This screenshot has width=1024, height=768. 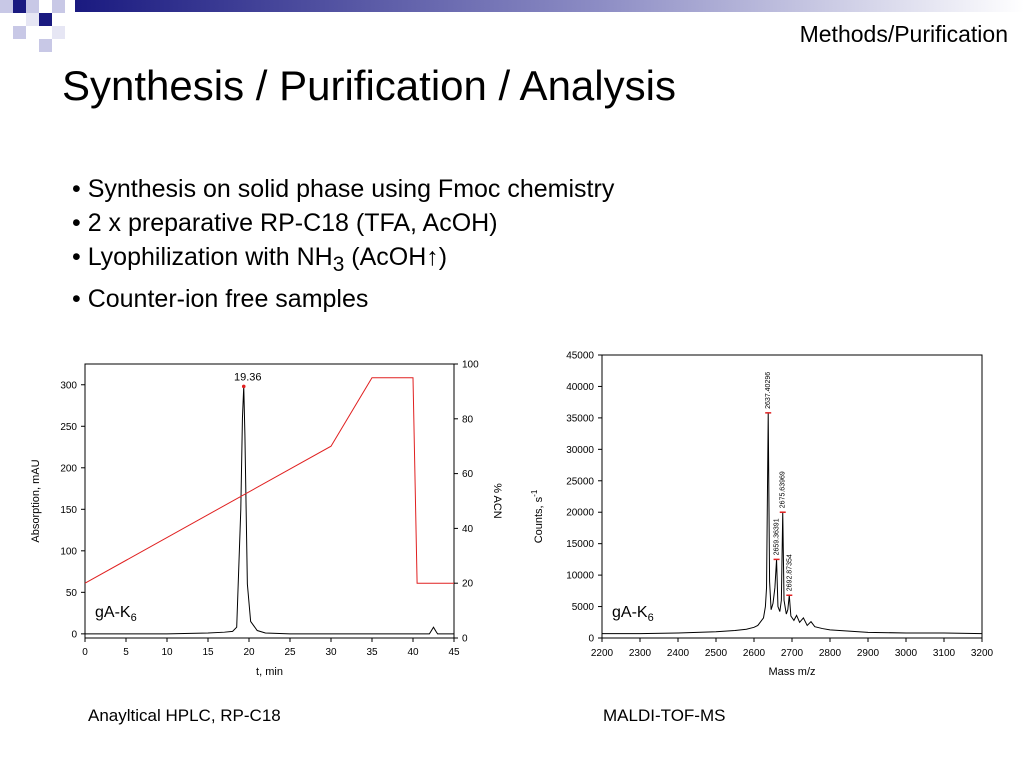 I want to click on bullet-text: • 2 x preparative RP-C18 (TFA, AcOH), so click(x=285, y=223).